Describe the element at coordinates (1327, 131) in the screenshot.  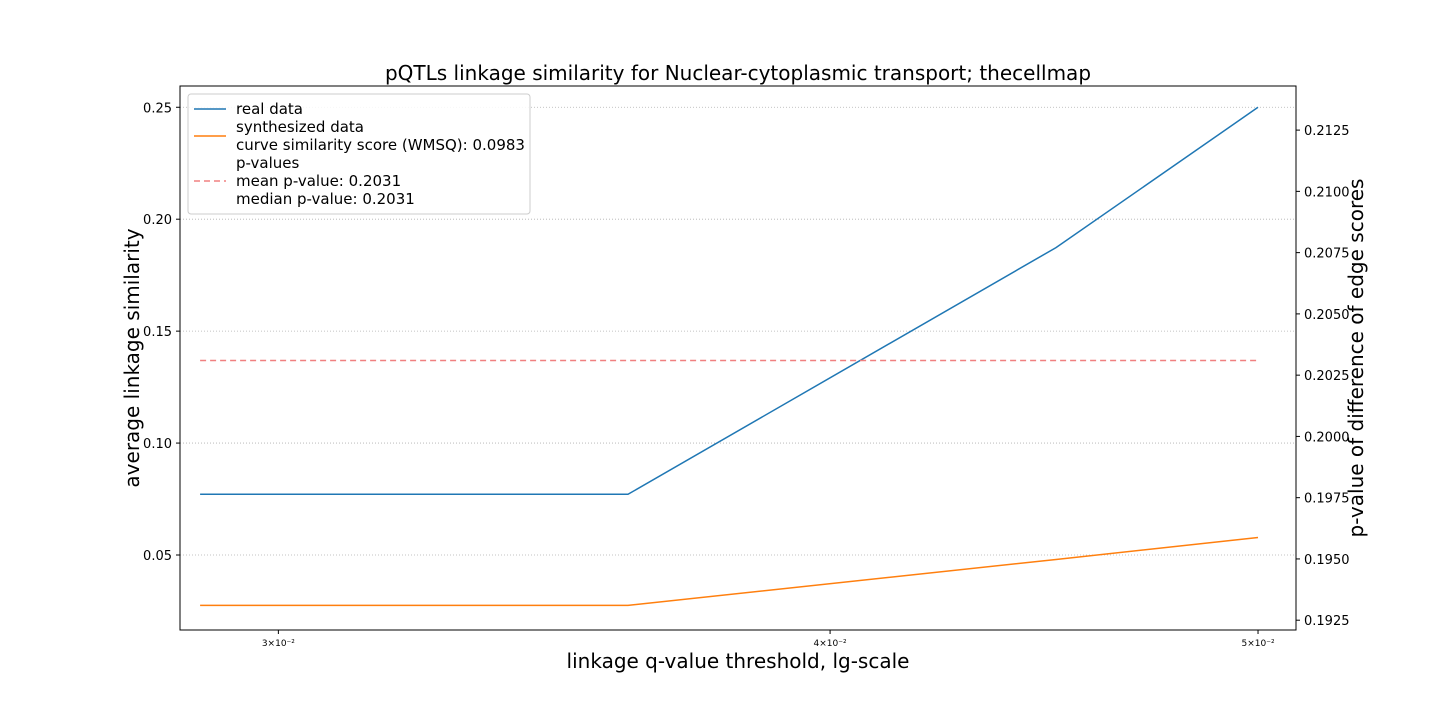
I see `y-right-tick-label: 0.2125` at that location.